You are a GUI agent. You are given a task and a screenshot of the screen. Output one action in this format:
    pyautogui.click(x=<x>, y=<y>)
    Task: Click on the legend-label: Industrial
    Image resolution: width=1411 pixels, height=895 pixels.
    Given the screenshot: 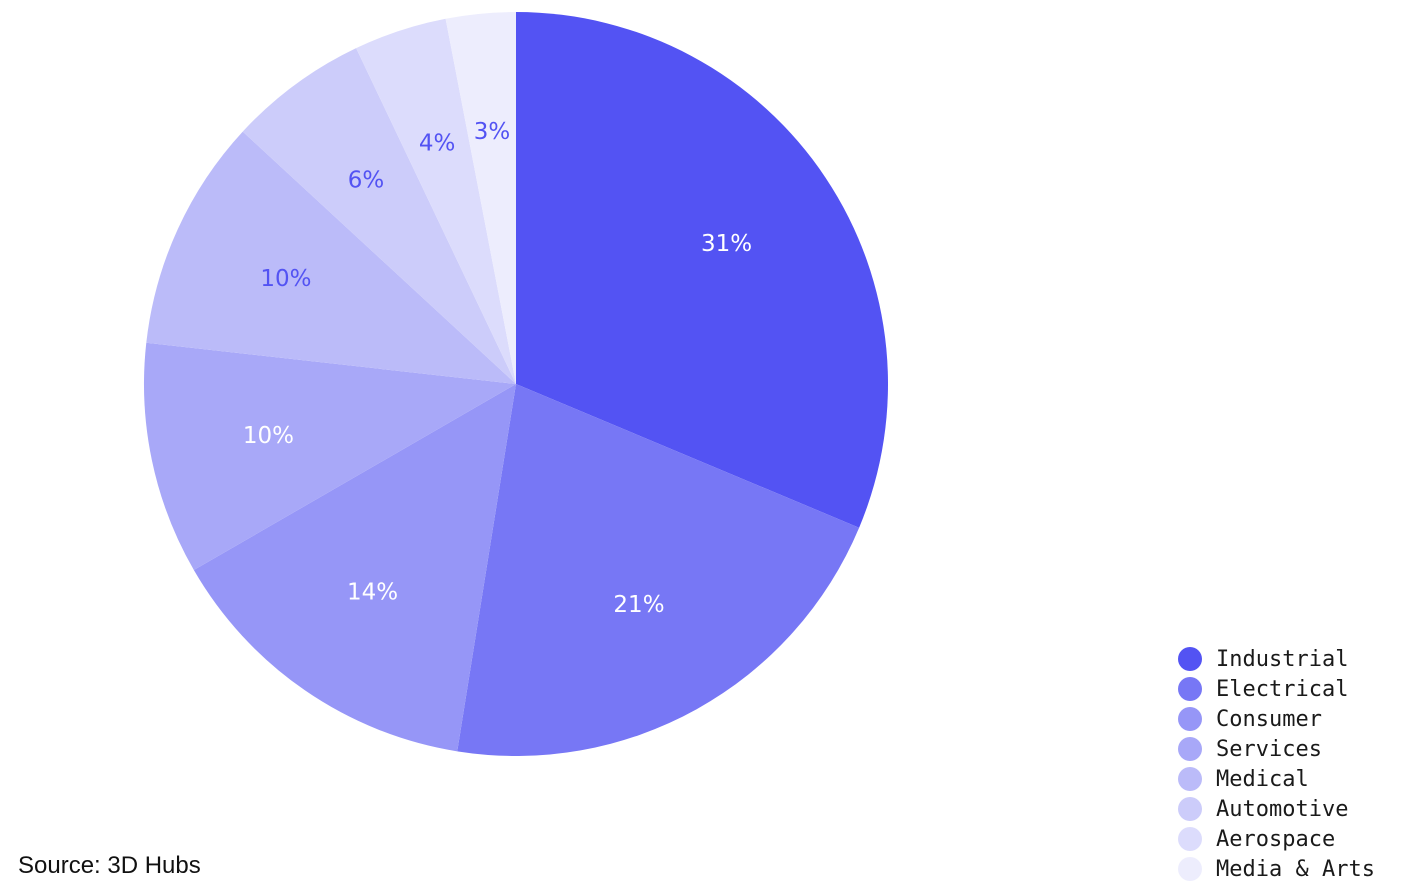 What is the action you would take?
    pyautogui.click(x=1282, y=659)
    